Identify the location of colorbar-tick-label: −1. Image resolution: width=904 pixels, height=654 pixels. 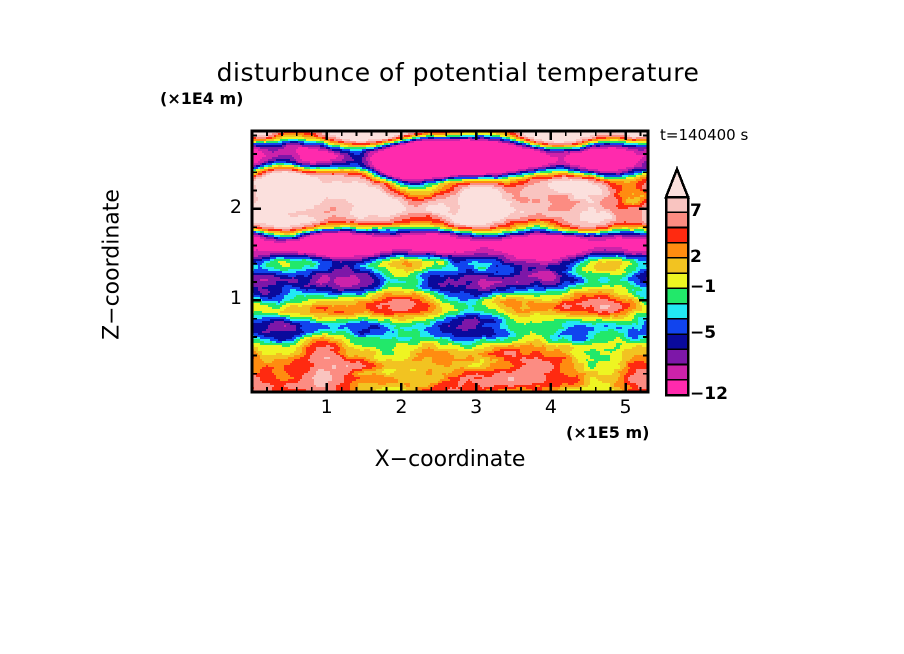
(703, 287).